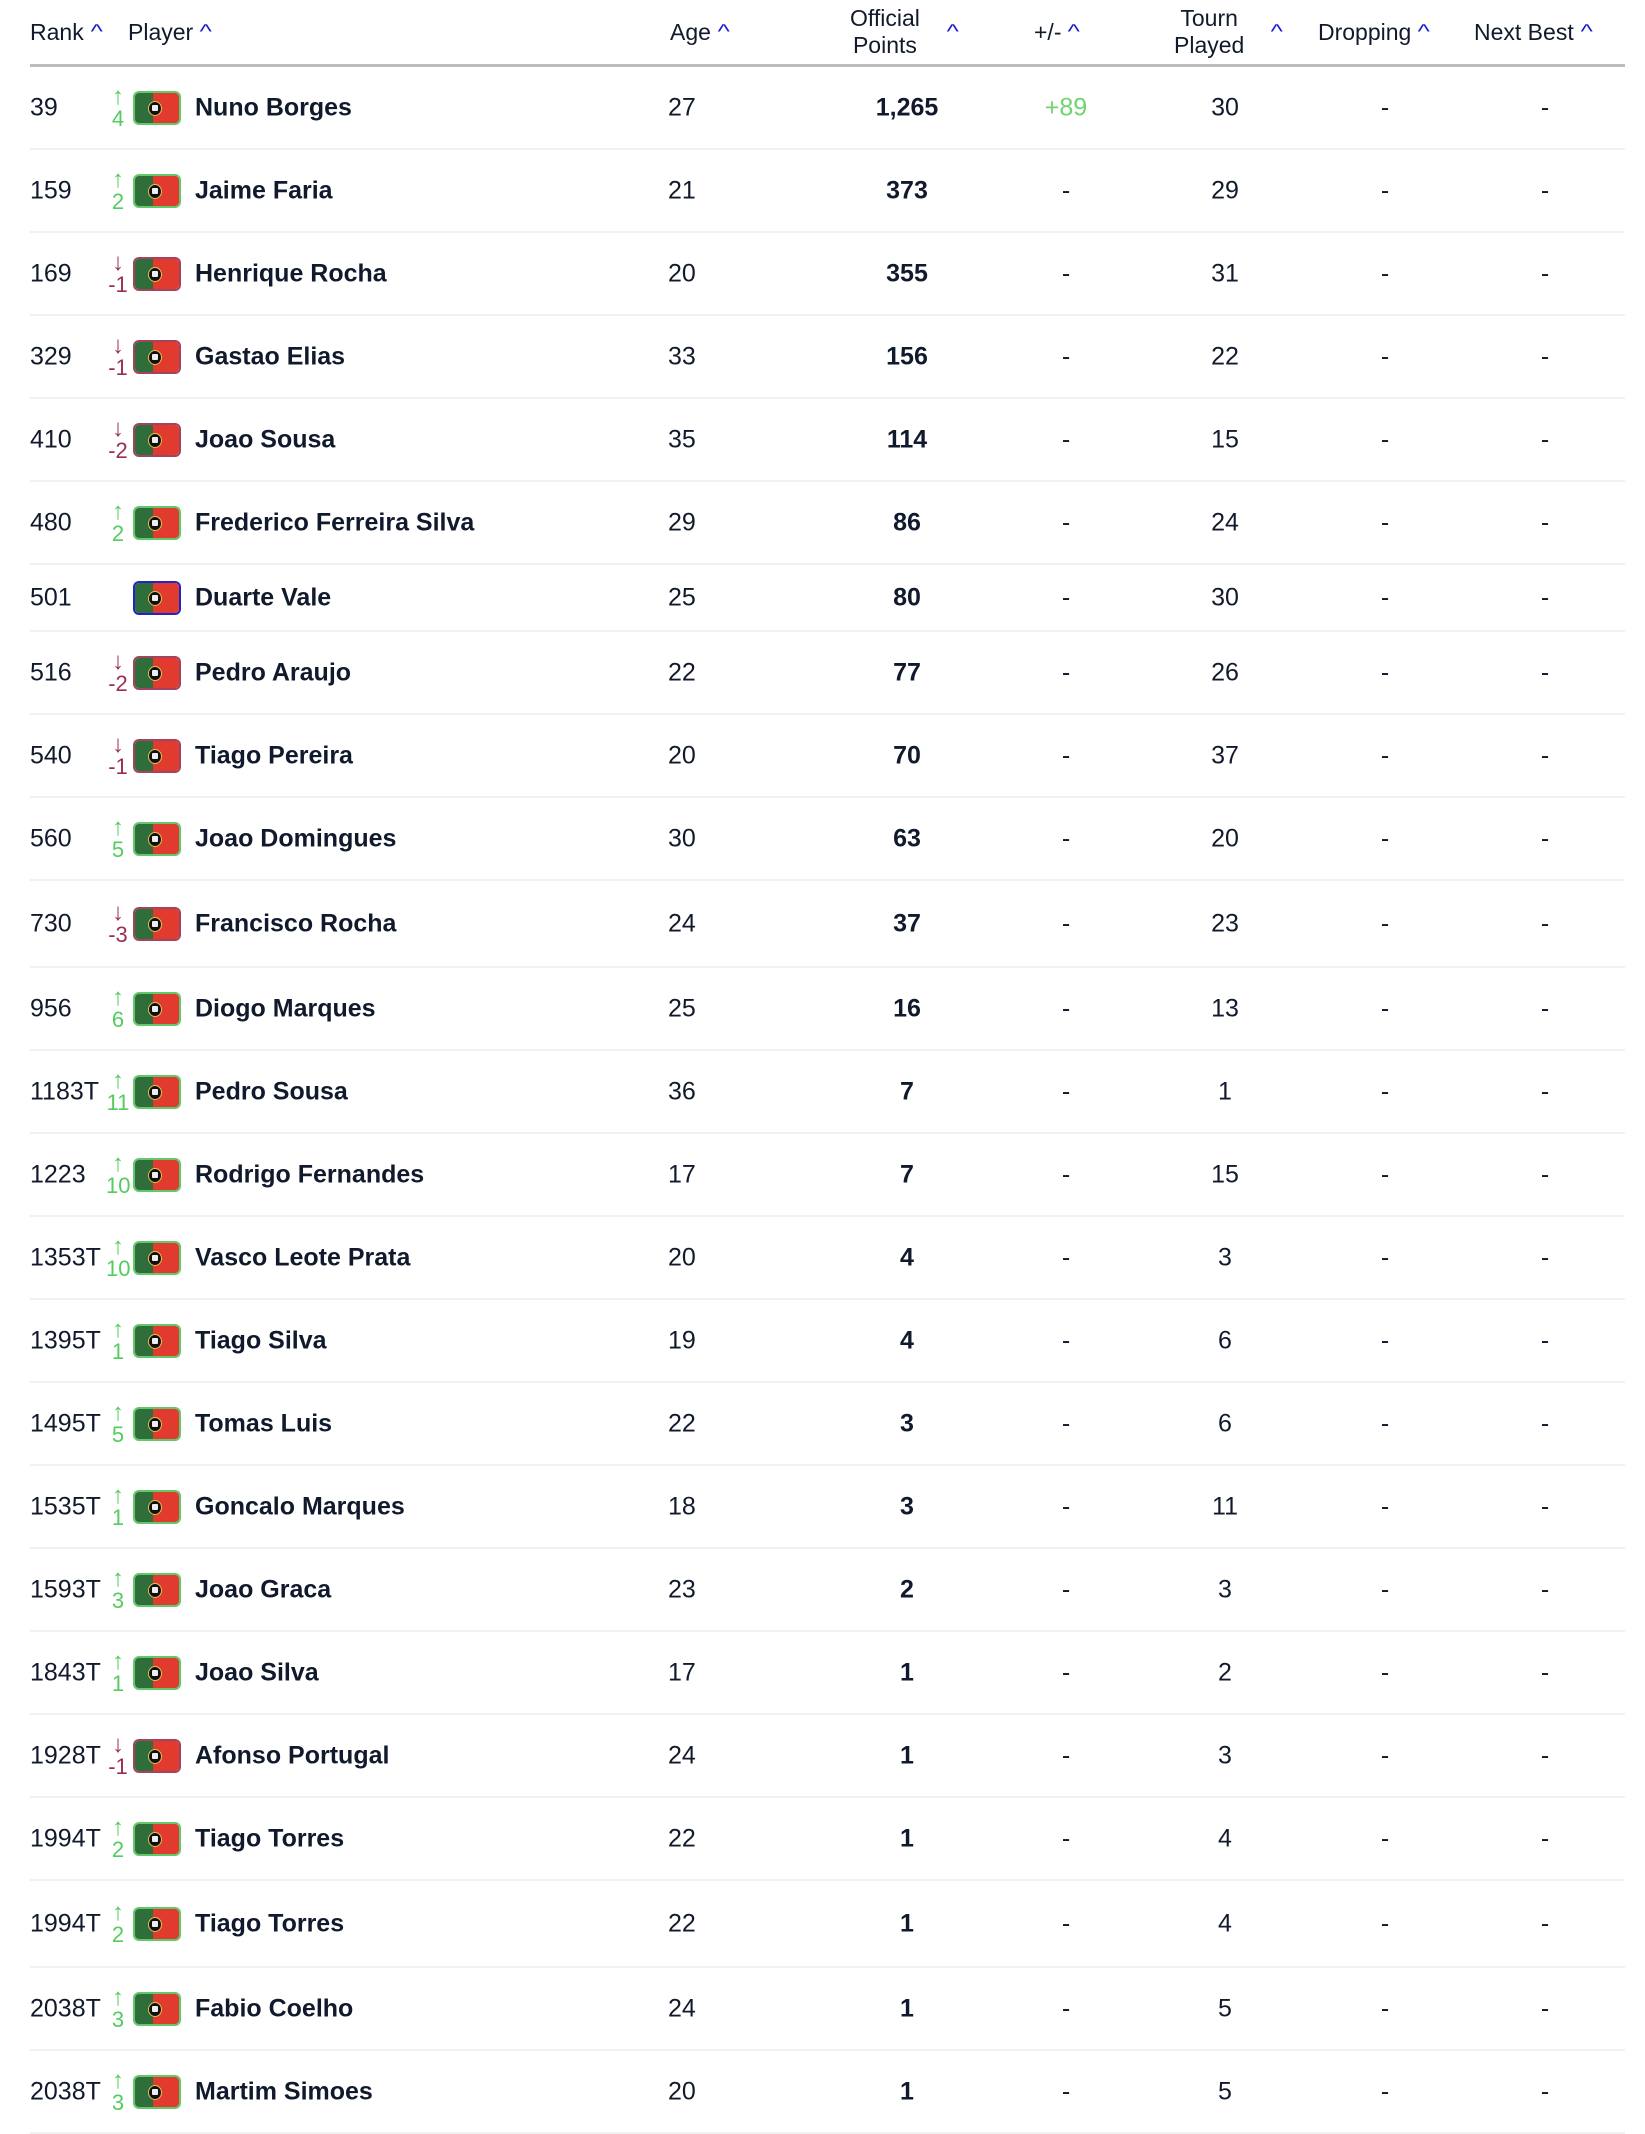 The image size is (1645, 2134). Describe the element at coordinates (1225, 1838) in the screenshot. I see `tourn-played: 4` at that location.